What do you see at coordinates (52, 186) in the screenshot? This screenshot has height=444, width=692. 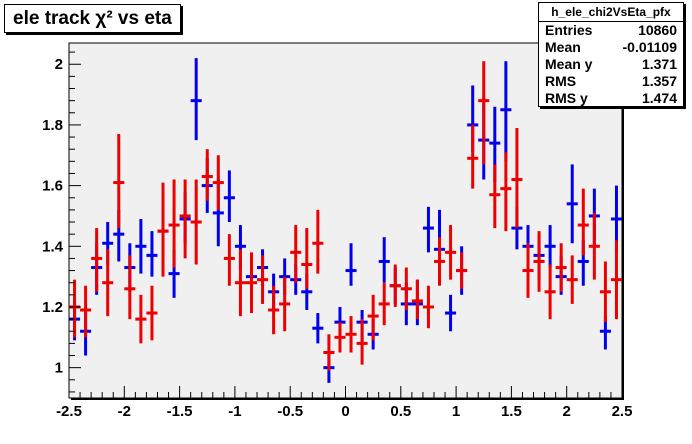 I see `y-tick-label: 1.6` at bounding box center [52, 186].